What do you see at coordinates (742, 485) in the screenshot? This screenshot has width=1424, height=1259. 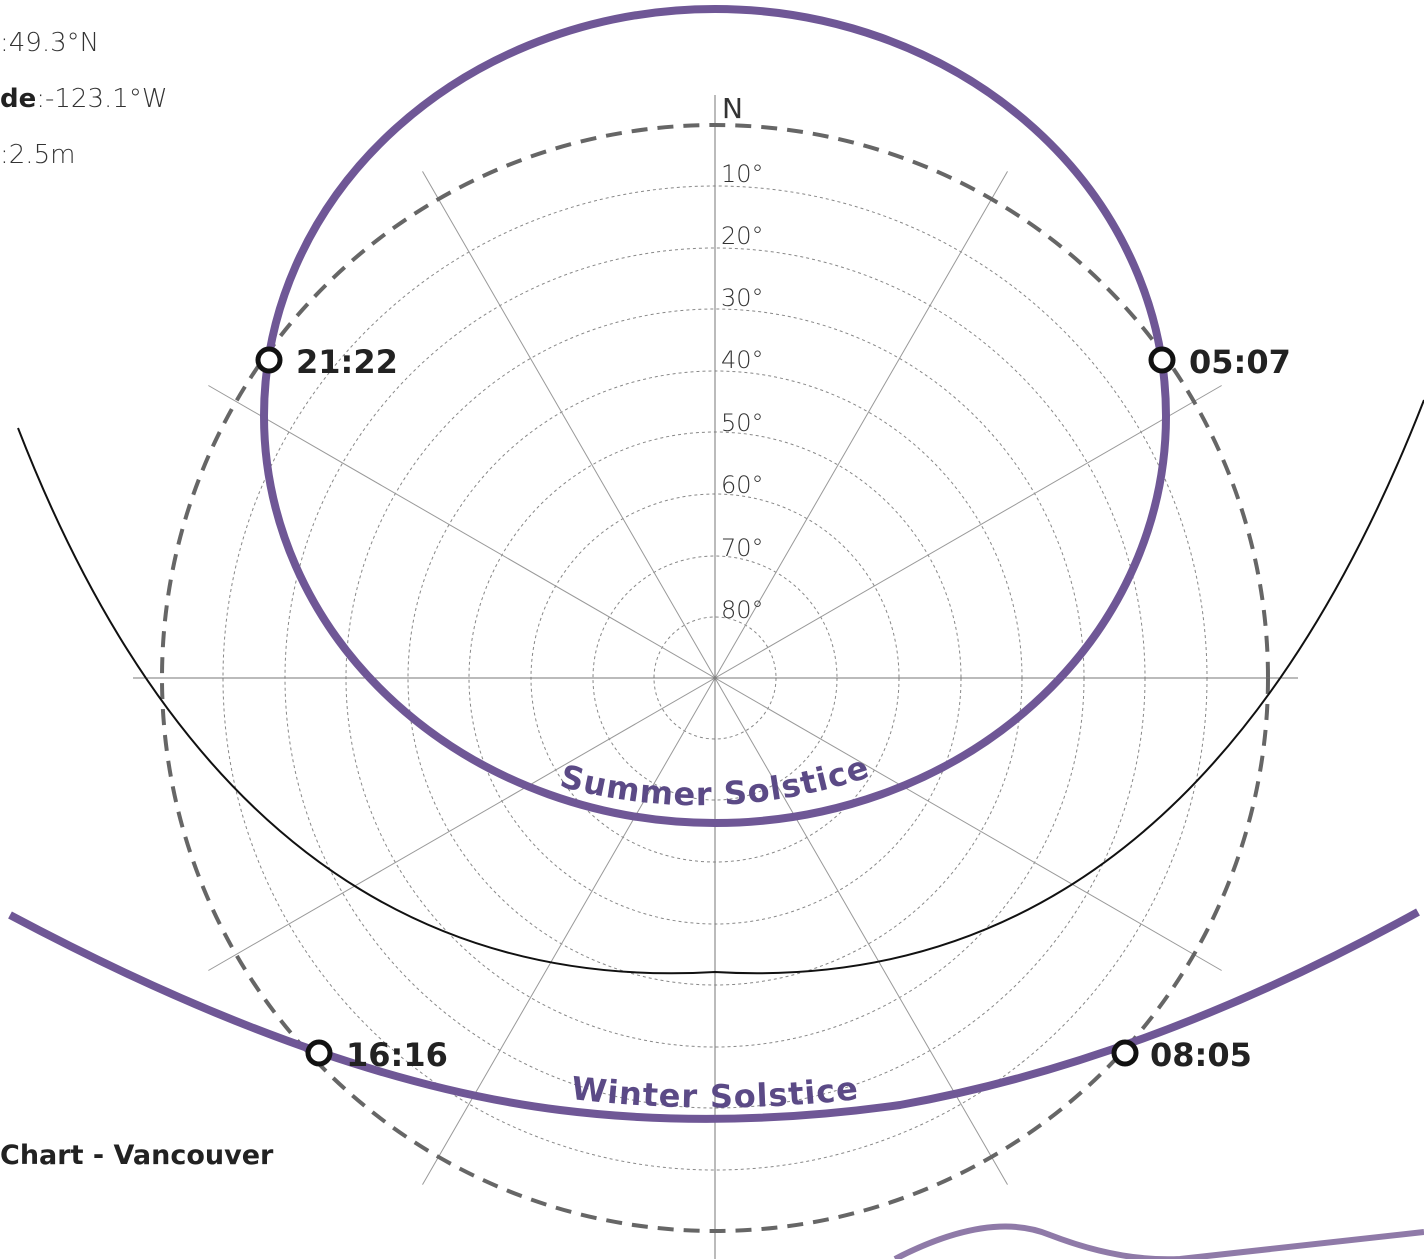 I see `ring-label-60: 60°` at bounding box center [742, 485].